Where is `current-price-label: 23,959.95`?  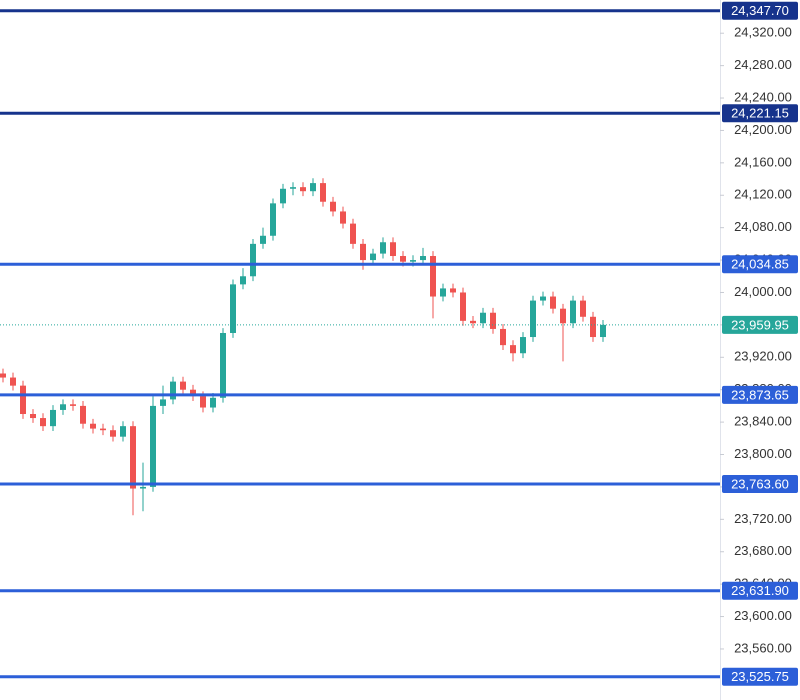
current-price-label: 23,959.95 is located at coordinates (760, 324).